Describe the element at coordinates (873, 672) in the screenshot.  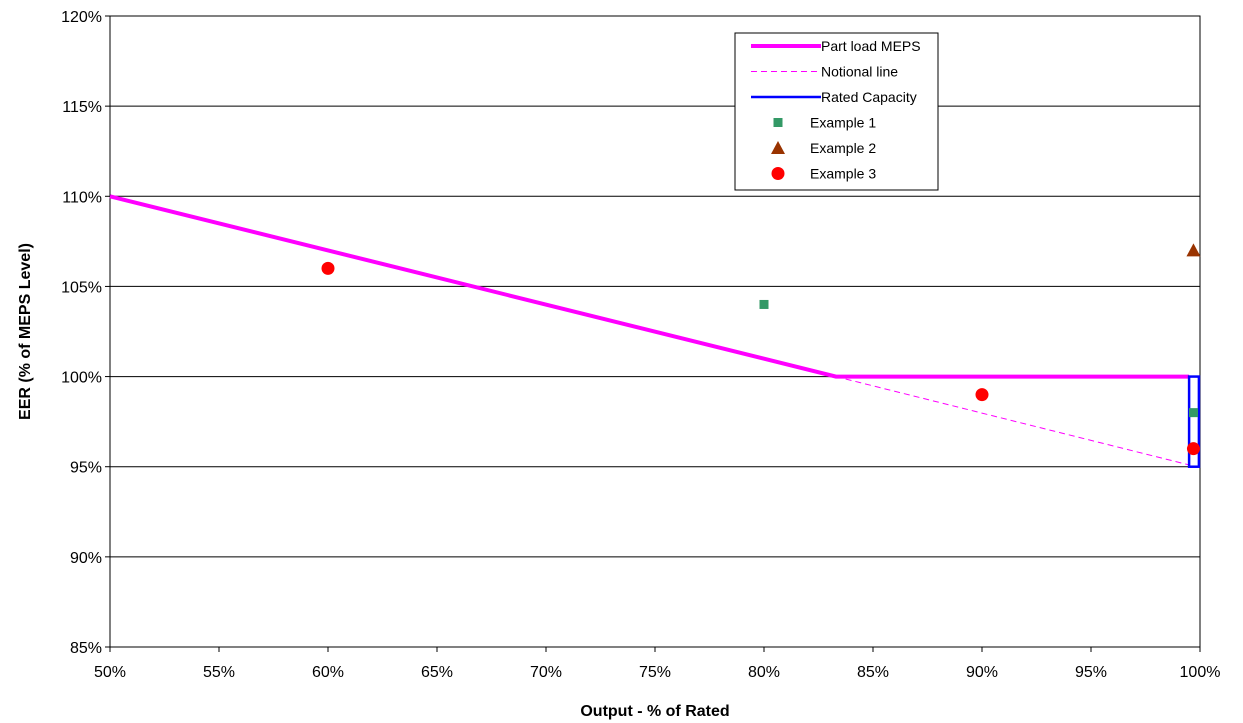
I see `x-tick-label: 85%` at that location.